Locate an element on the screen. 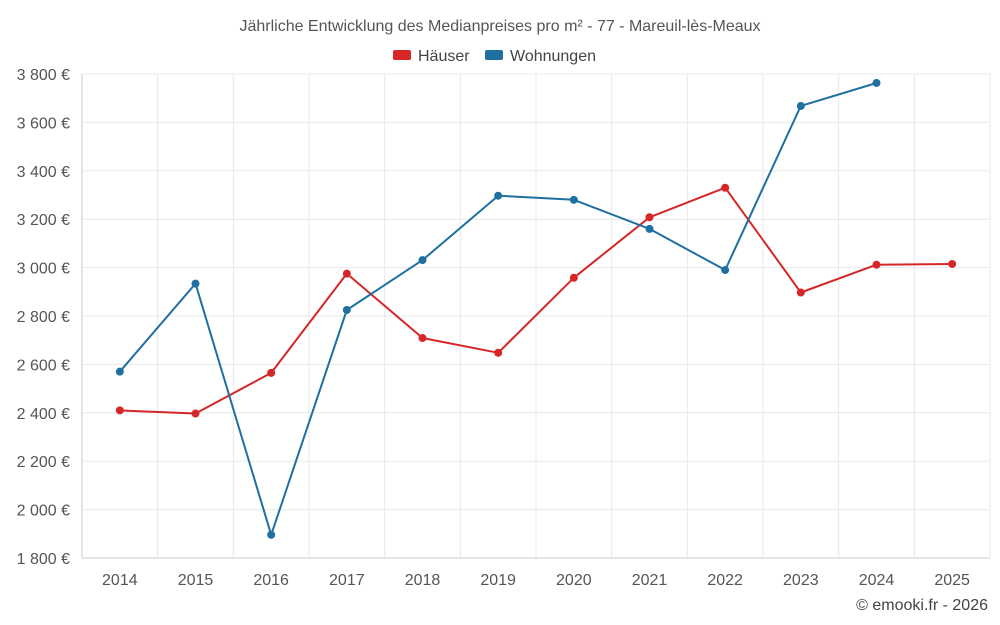  x-tick-label: 2024 is located at coordinates (877, 580).